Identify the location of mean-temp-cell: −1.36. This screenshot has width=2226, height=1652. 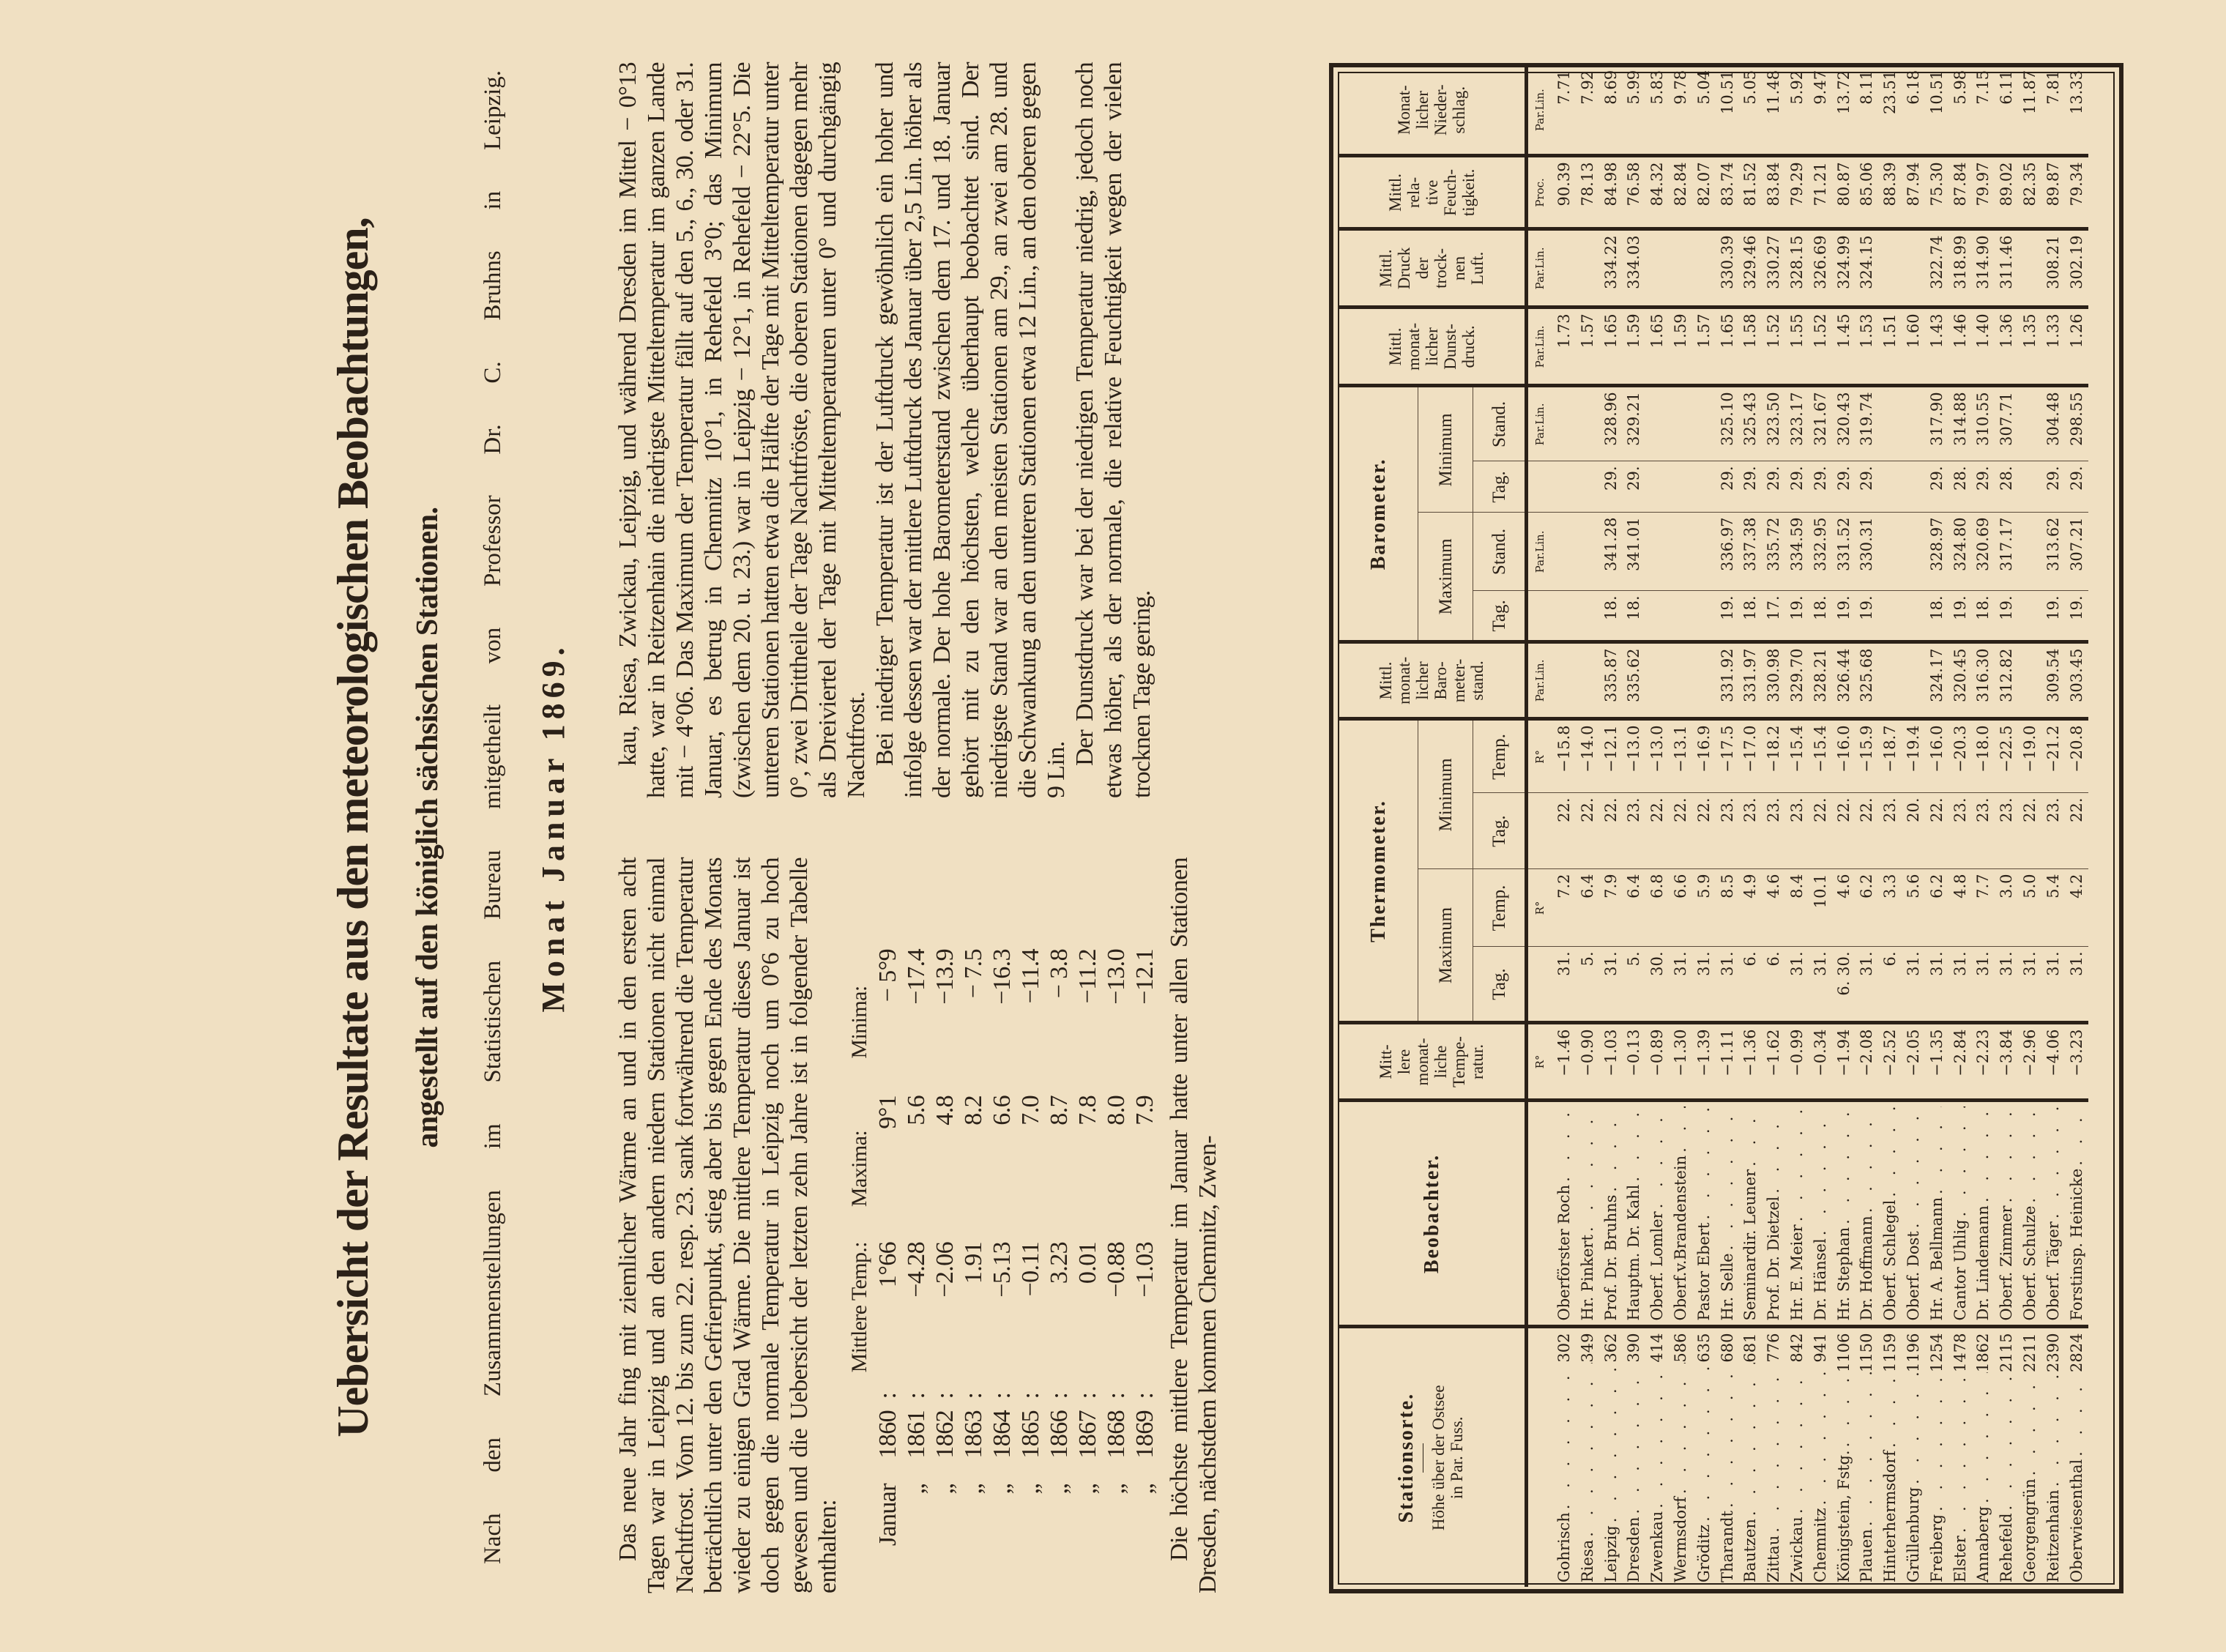
(1751, 1062).